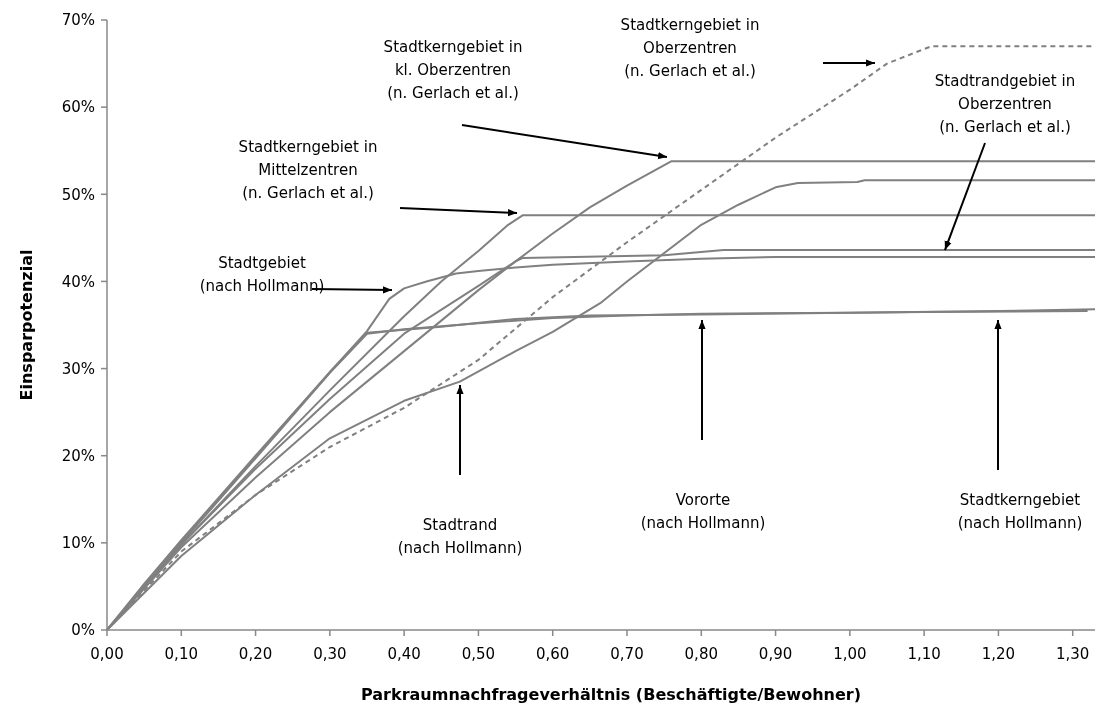 This screenshot has height=717, width=1104. What do you see at coordinates (78, 368) in the screenshot?
I see `y-tick-label: 30%` at bounding box center [78, 368].